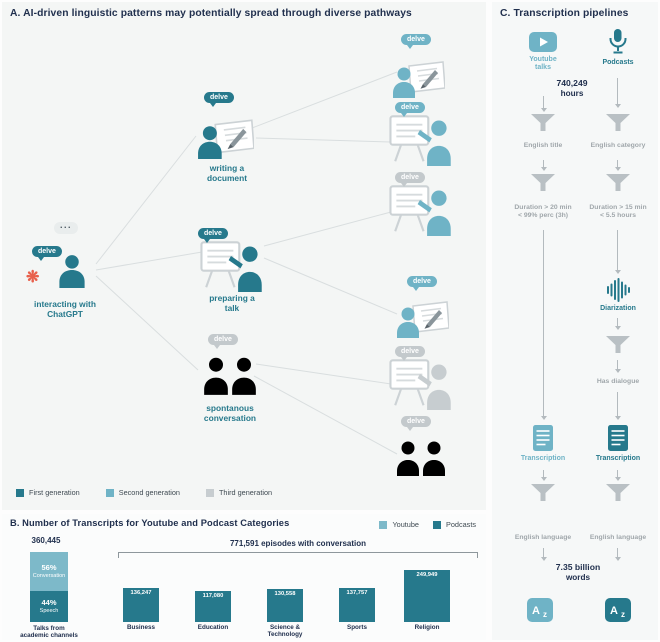 The height and width of the screenshot is (642, 660). I want to click on filter-english-category: English category, so click(618, 145).